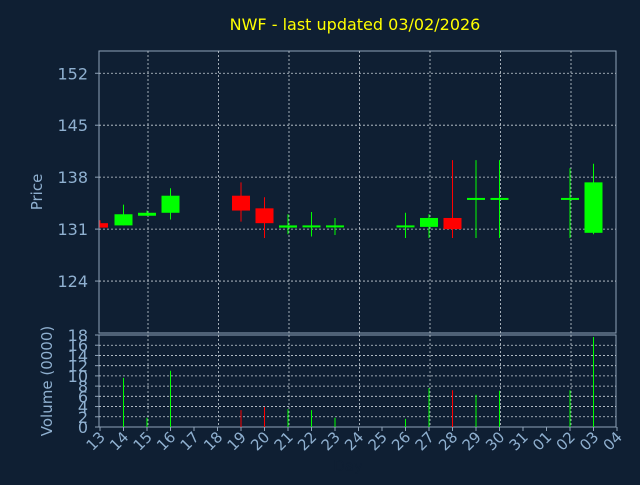  Describe the element at coordinates (78, 345) in the screenshot. I see `volume-y-tick-label: 16` at that location.